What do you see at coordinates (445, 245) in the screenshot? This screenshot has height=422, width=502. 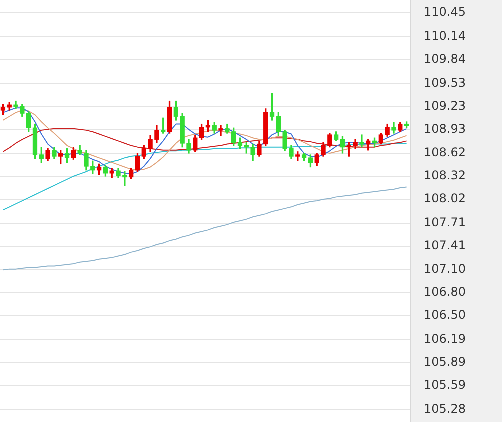 I see `y-tick-label: 107.41` at bounding box center [445, 245].